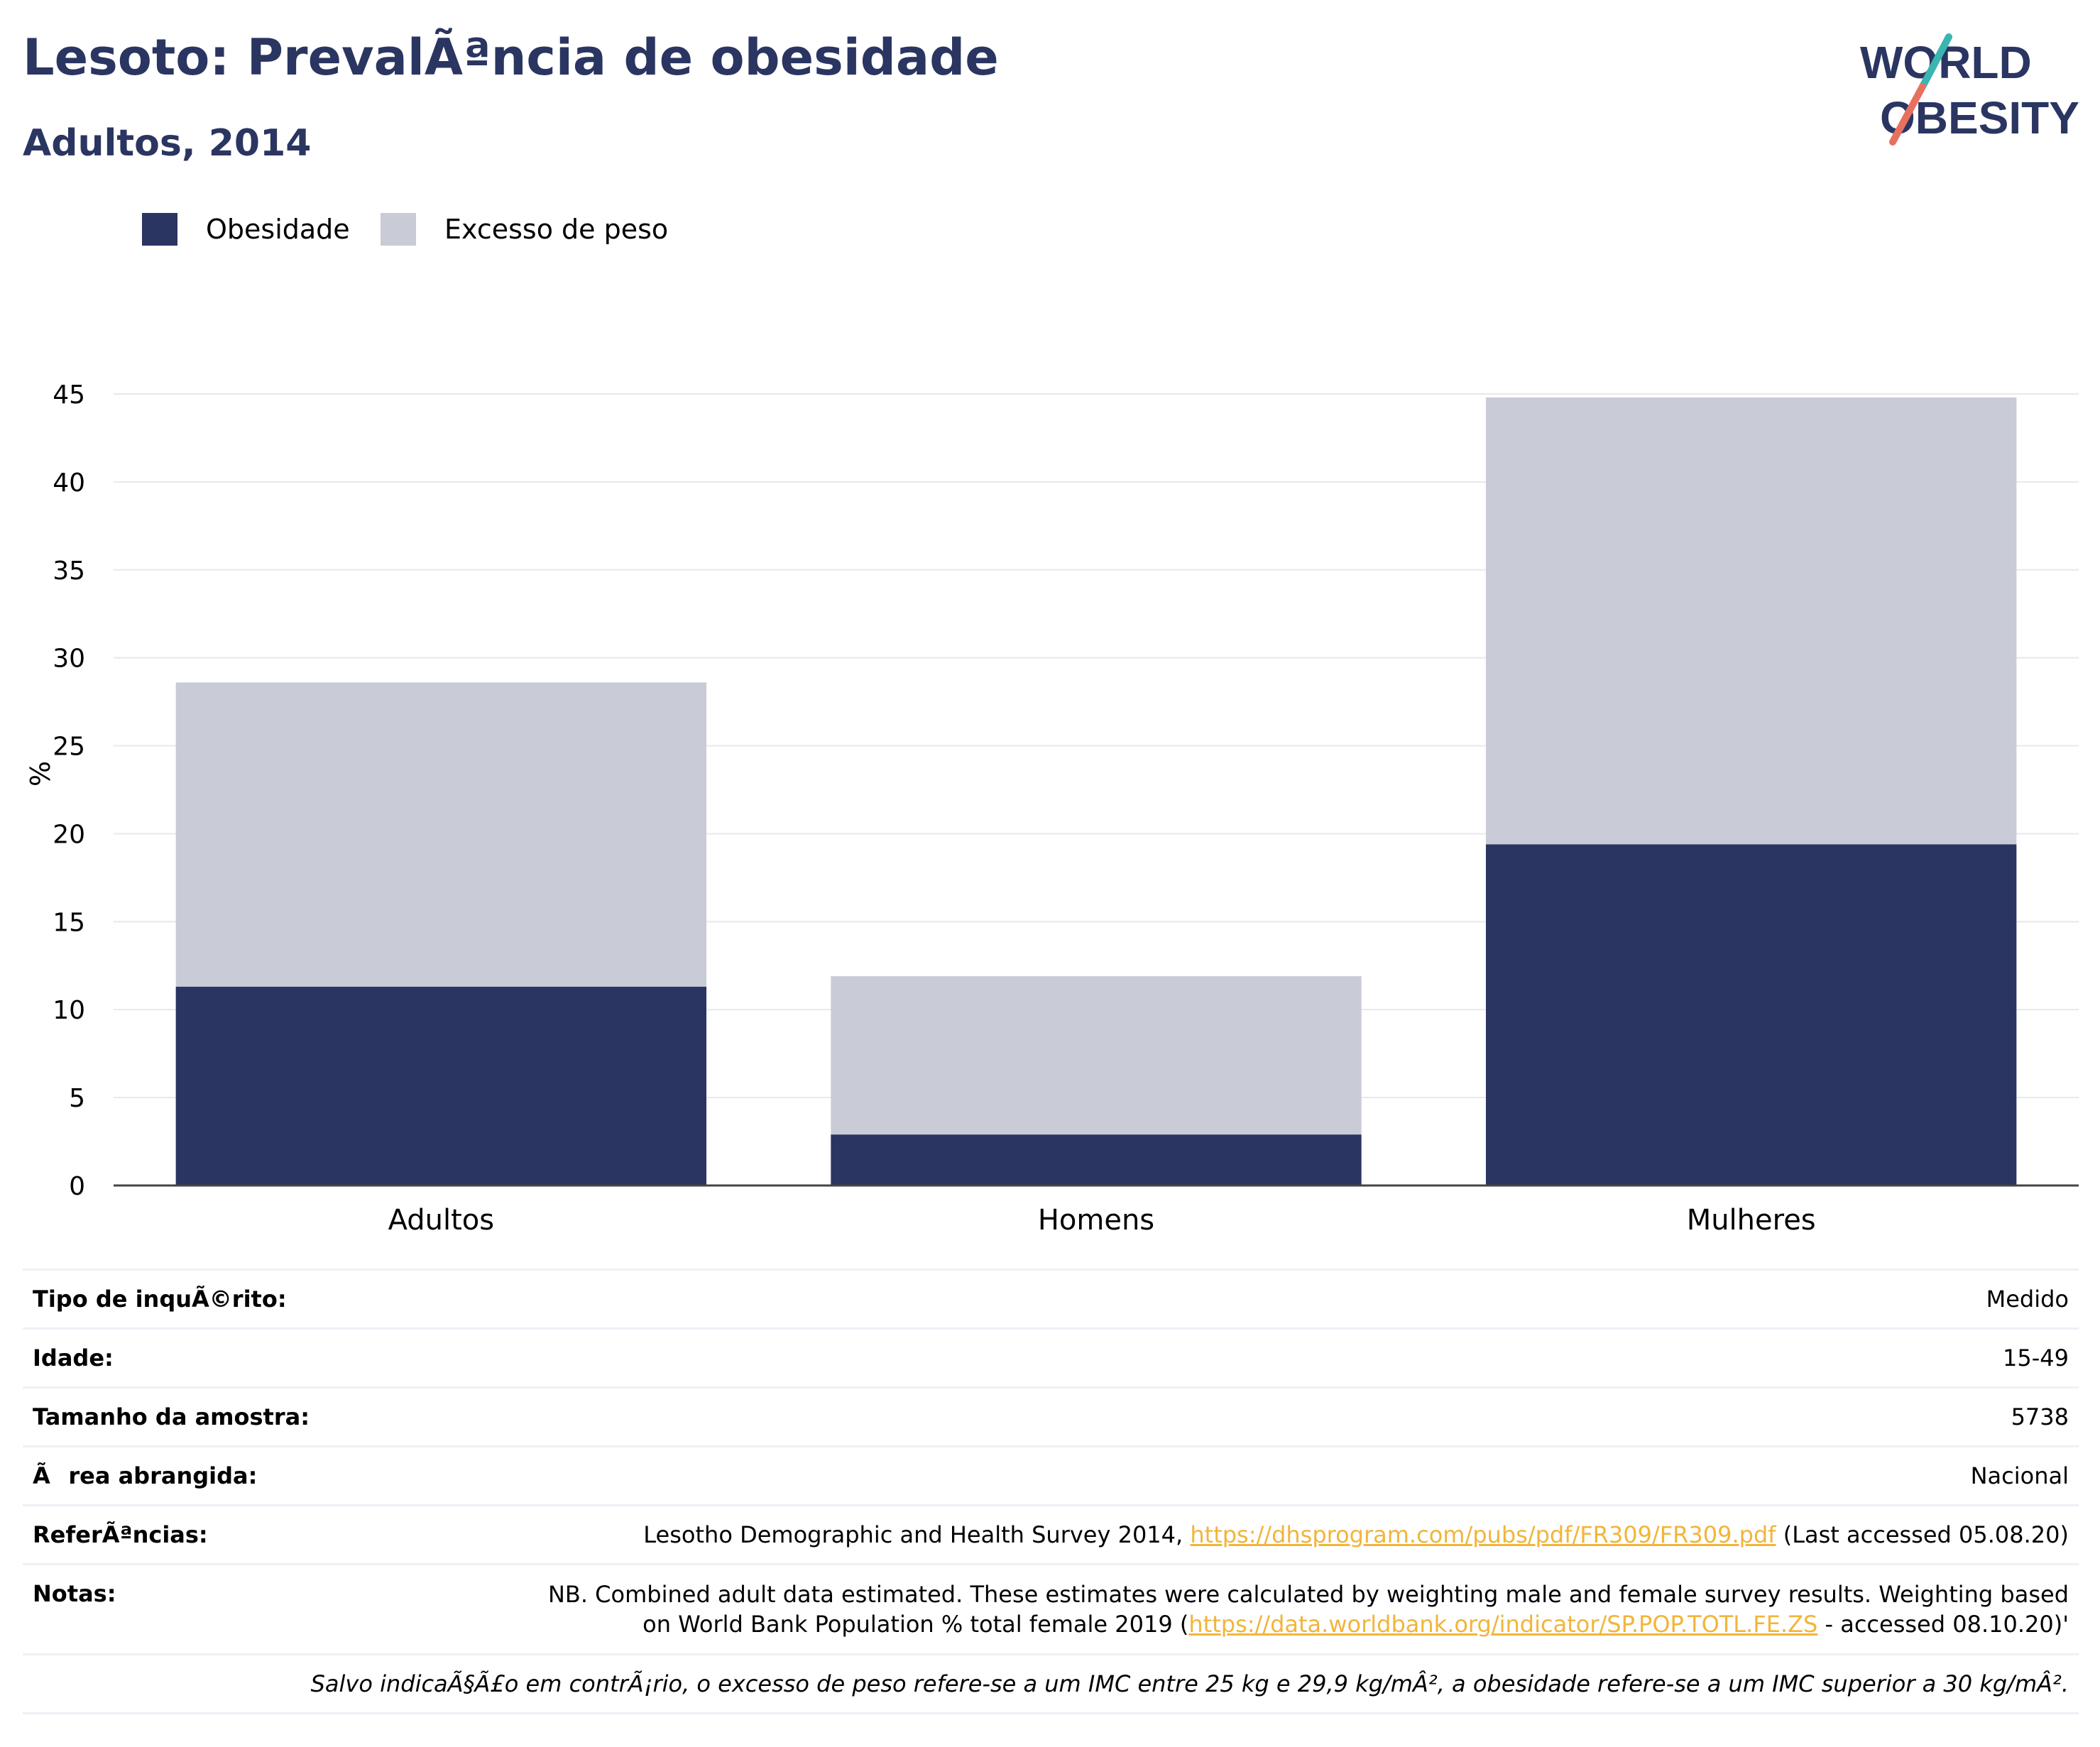 This screenshot has height=1747, width=2100. I want to click on page-title: Lesoto: PrevalÃªncia de obesidade, so click(511, 57).